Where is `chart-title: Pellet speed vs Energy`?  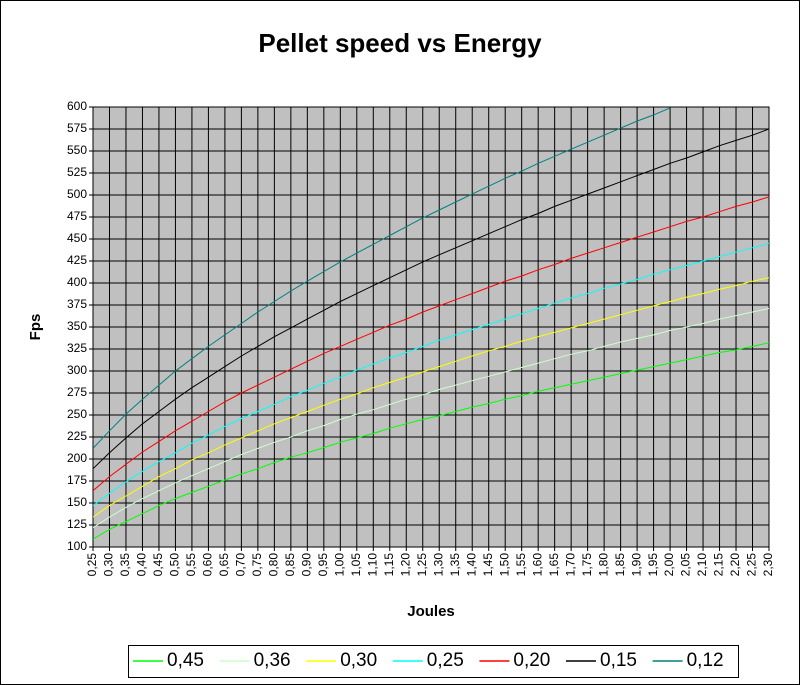
chart-title: Pellet speed vs Energy is located at coordinates (400, 43).